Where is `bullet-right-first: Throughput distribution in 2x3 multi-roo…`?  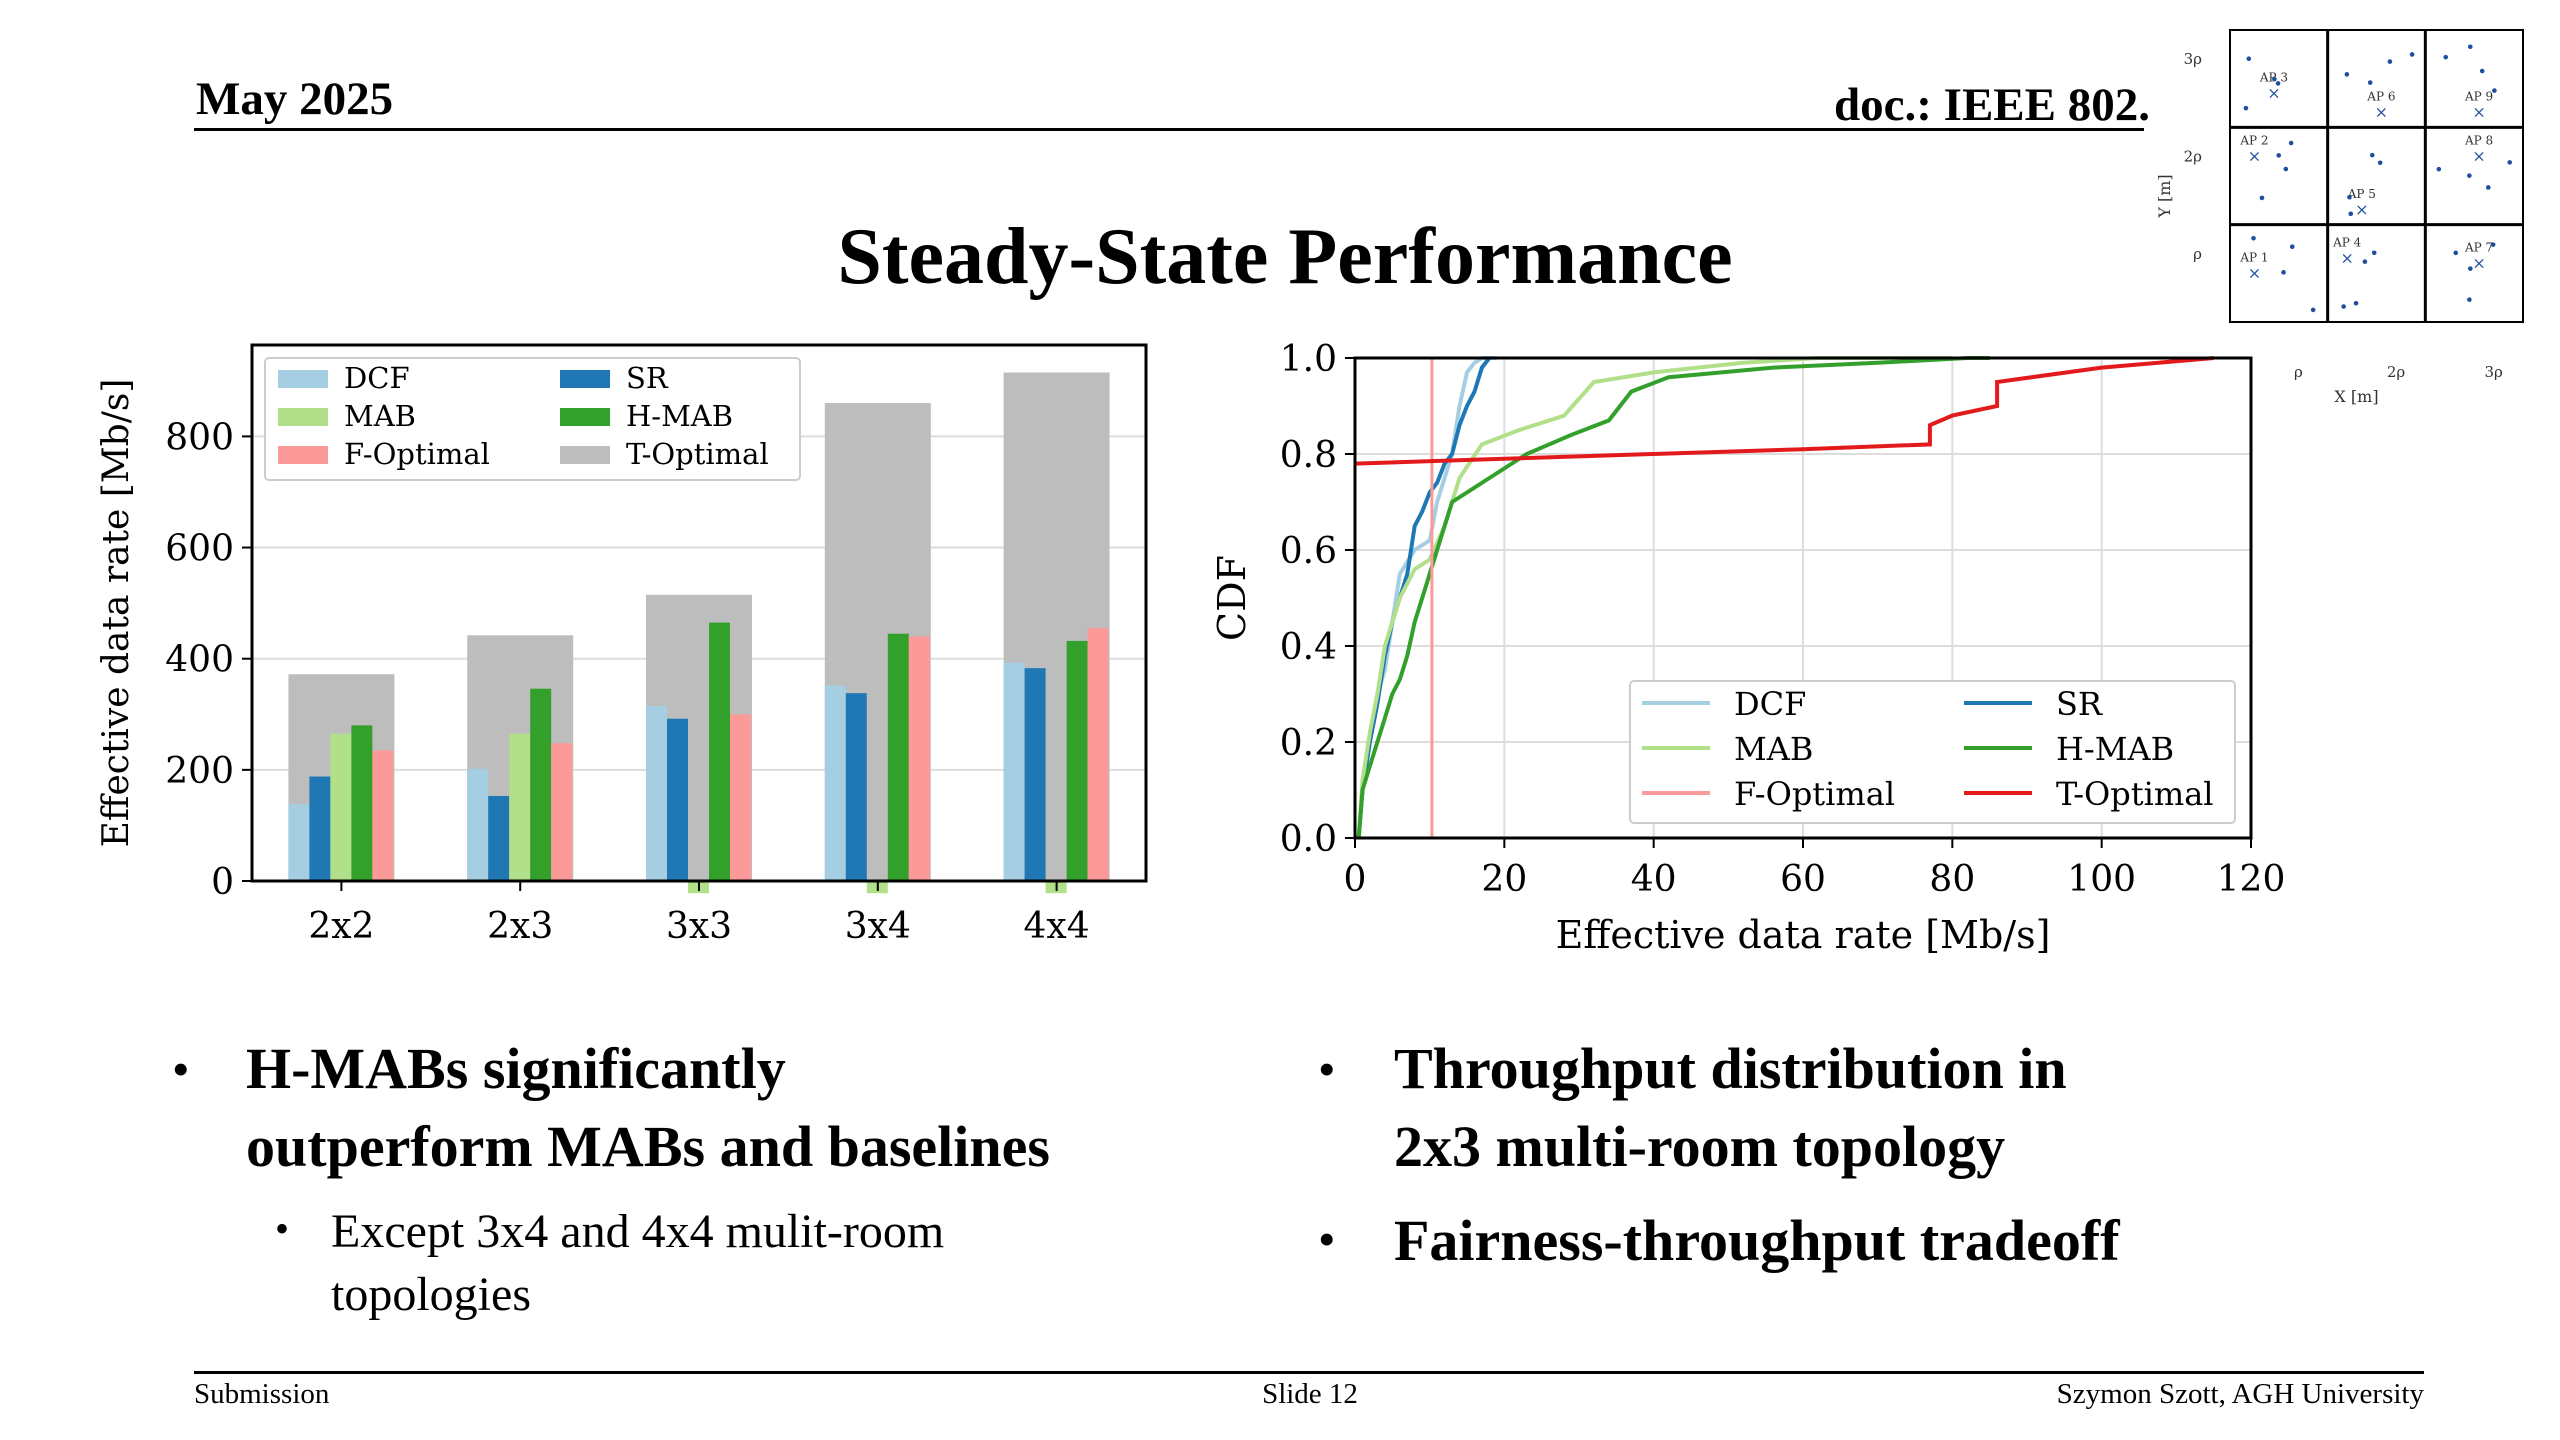
bullet-right-first: Throughput distribution in 2x3 multi-roo… is located at coordinates (1730, 1108).